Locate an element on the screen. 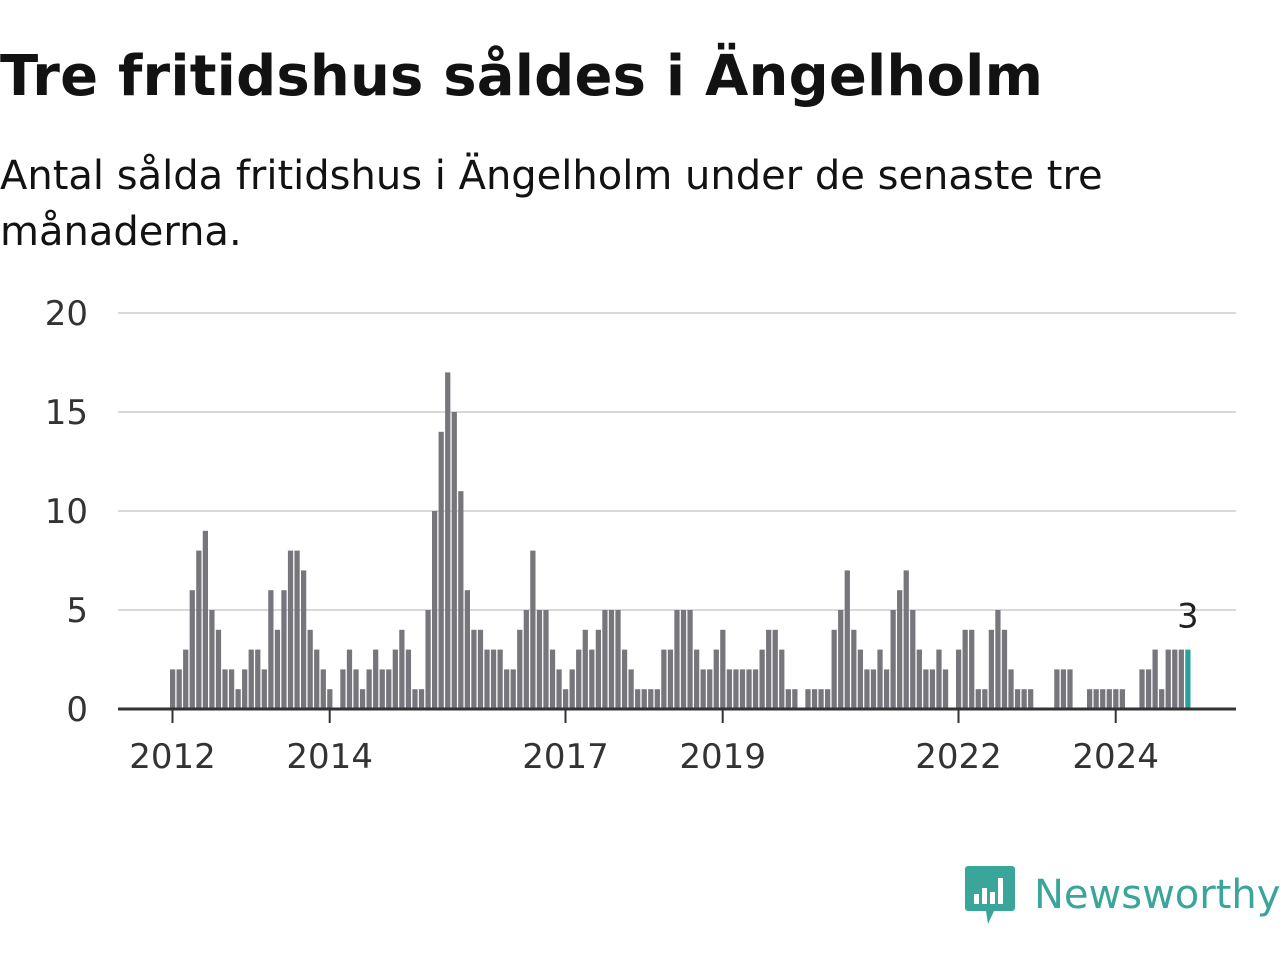 The height and width of the screenshot is (960, 1280). newsworthy-logo-icon is located at coordinates (990, 895).